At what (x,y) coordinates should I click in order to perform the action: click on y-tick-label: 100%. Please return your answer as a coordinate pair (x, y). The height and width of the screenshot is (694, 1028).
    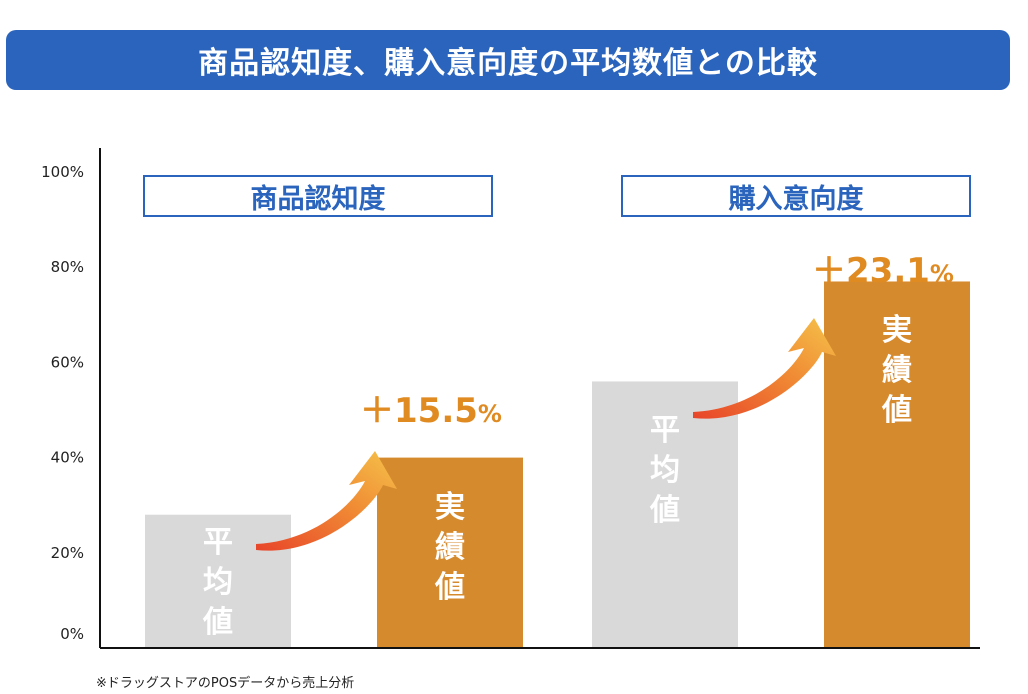
    Looking at the image, I should click on (62, 172).